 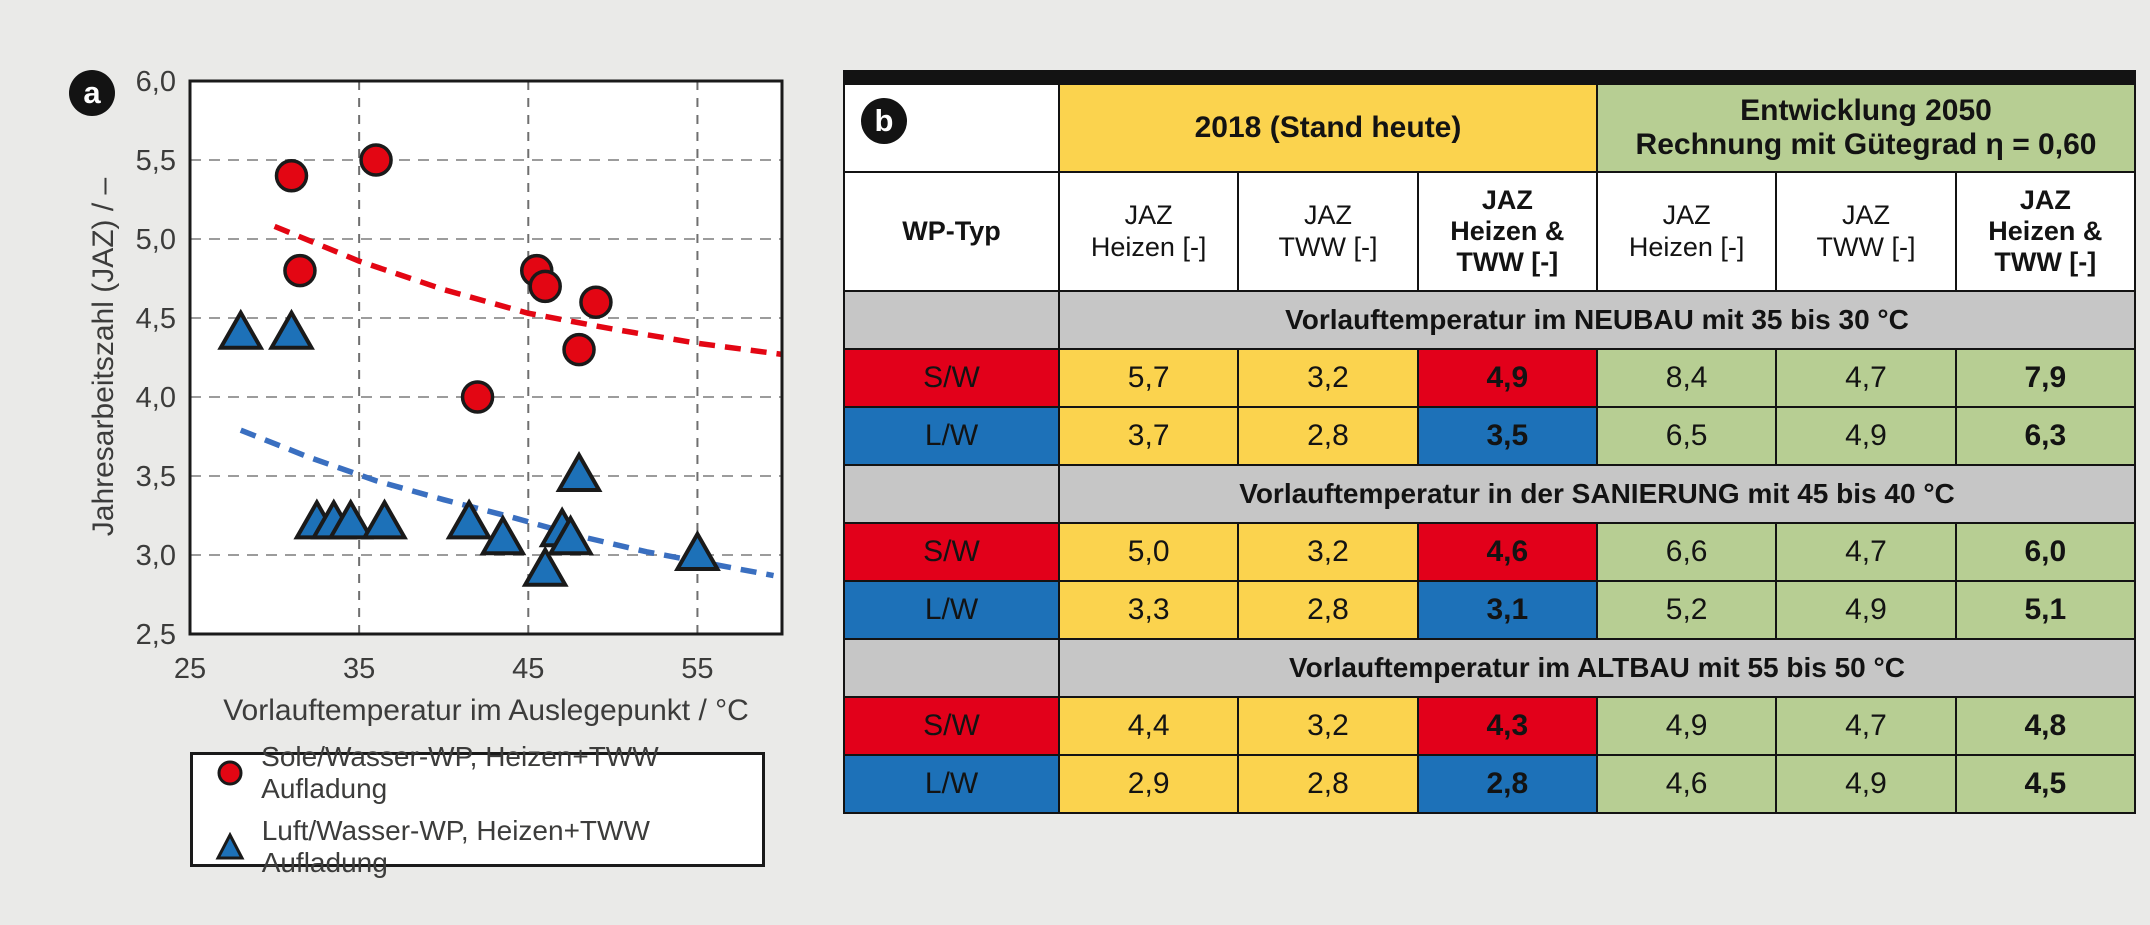 I want to click on value-cell: 4,8, so click(x=2045, y=726).